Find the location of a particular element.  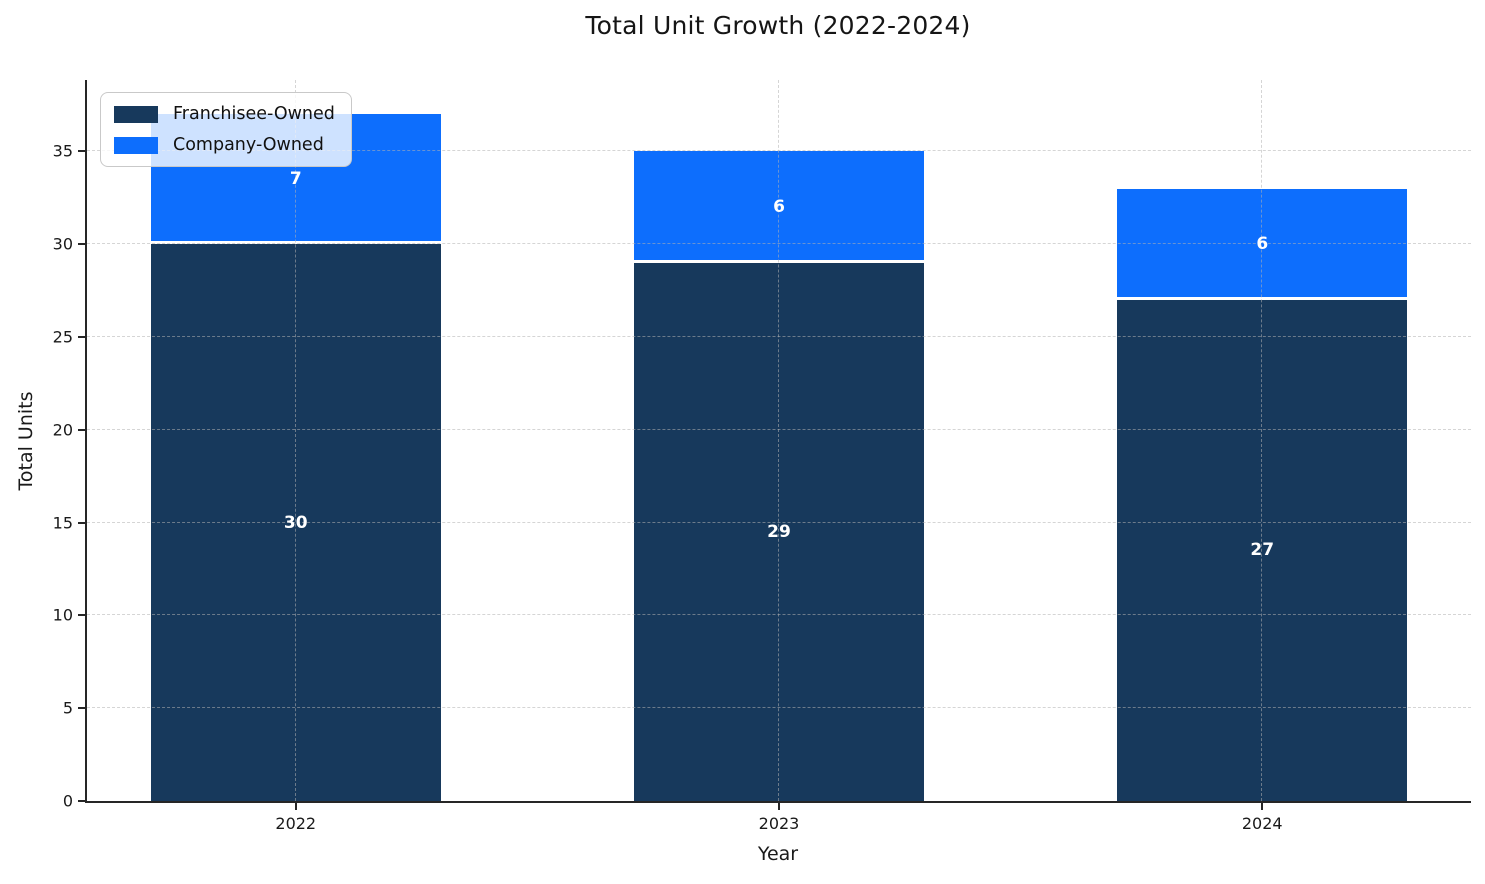

legend-item-company-owned: Company-Owned is located at coordinates (224, 145).